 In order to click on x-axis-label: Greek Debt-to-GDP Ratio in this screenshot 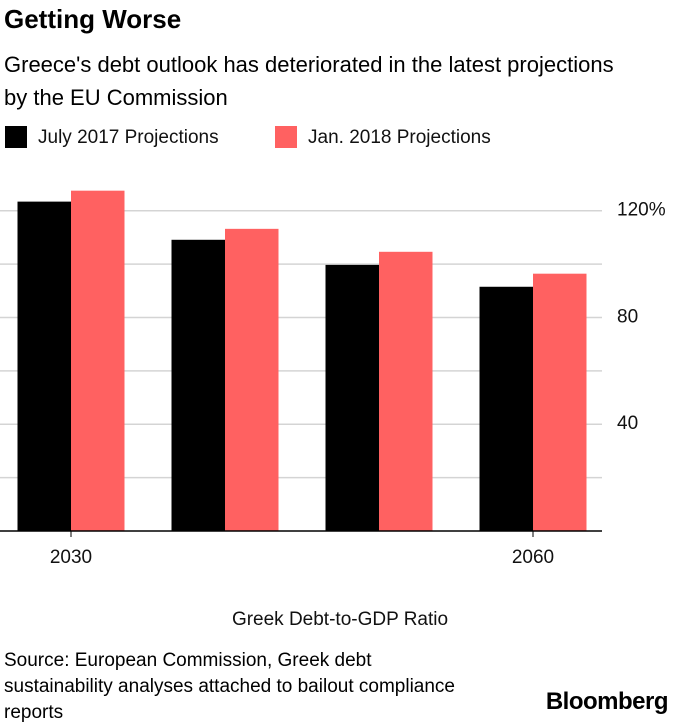, I will do `click(340, 619)`.